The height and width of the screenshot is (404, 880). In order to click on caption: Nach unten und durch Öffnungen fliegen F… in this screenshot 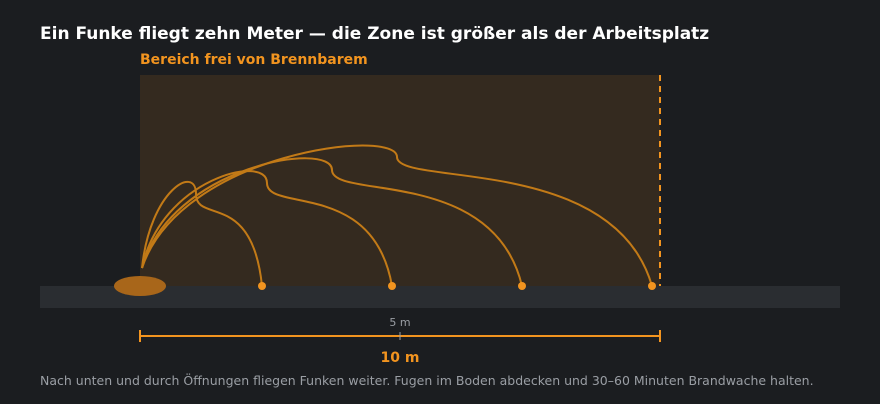, I will do `click(427, 380)`.